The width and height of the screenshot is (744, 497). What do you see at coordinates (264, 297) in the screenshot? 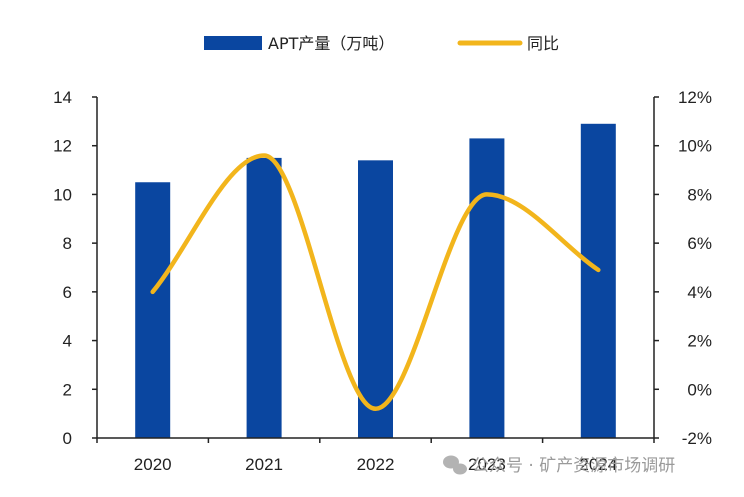
I see `bar-2021` at bounding box center [264, 297].